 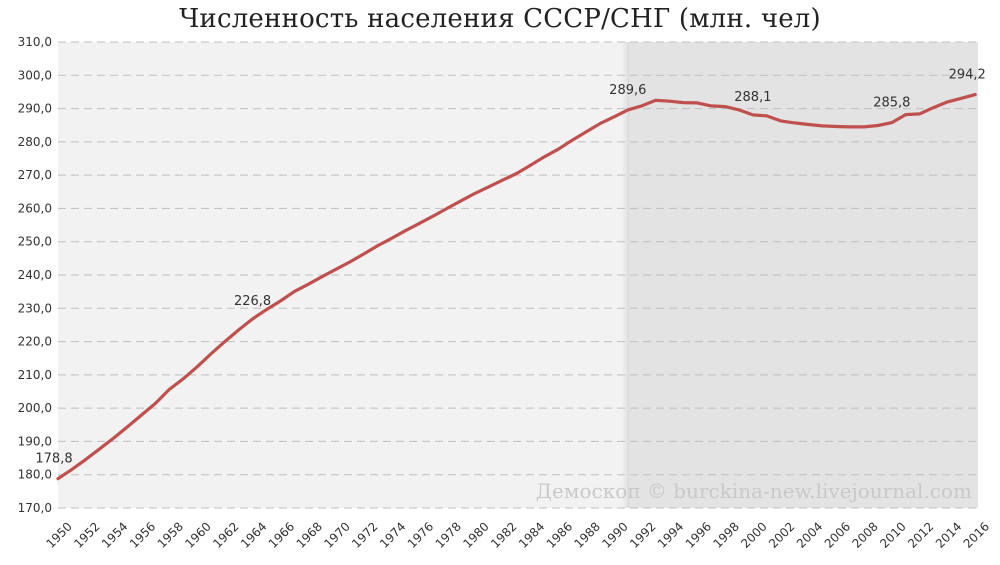 What do you see at coordinates (35, 142) in the screenshot?
I see `y-tick-label: 280,0` at bounding box center [35, 142].